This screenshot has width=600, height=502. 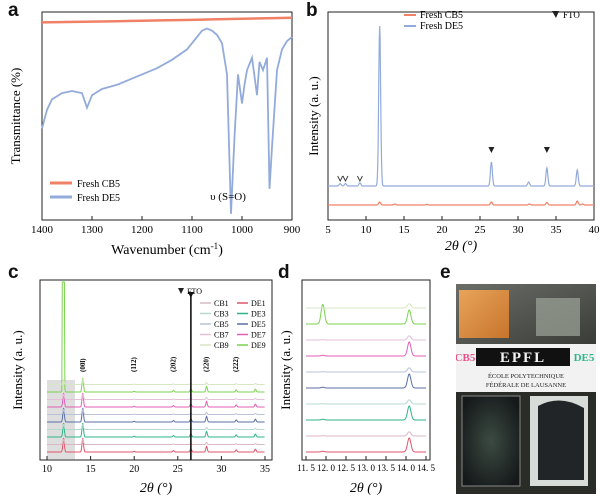 I want to click on panel-d-series-de9, so click(x=366, y=314).